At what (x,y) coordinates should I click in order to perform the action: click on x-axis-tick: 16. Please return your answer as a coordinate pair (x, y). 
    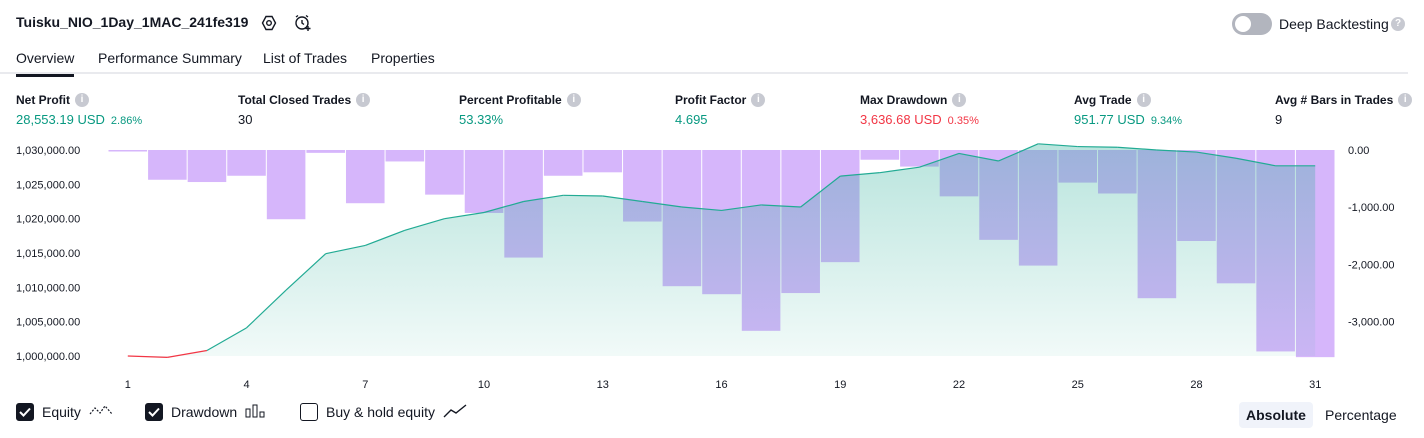
    Looking at the image, I should click on (721, 385).